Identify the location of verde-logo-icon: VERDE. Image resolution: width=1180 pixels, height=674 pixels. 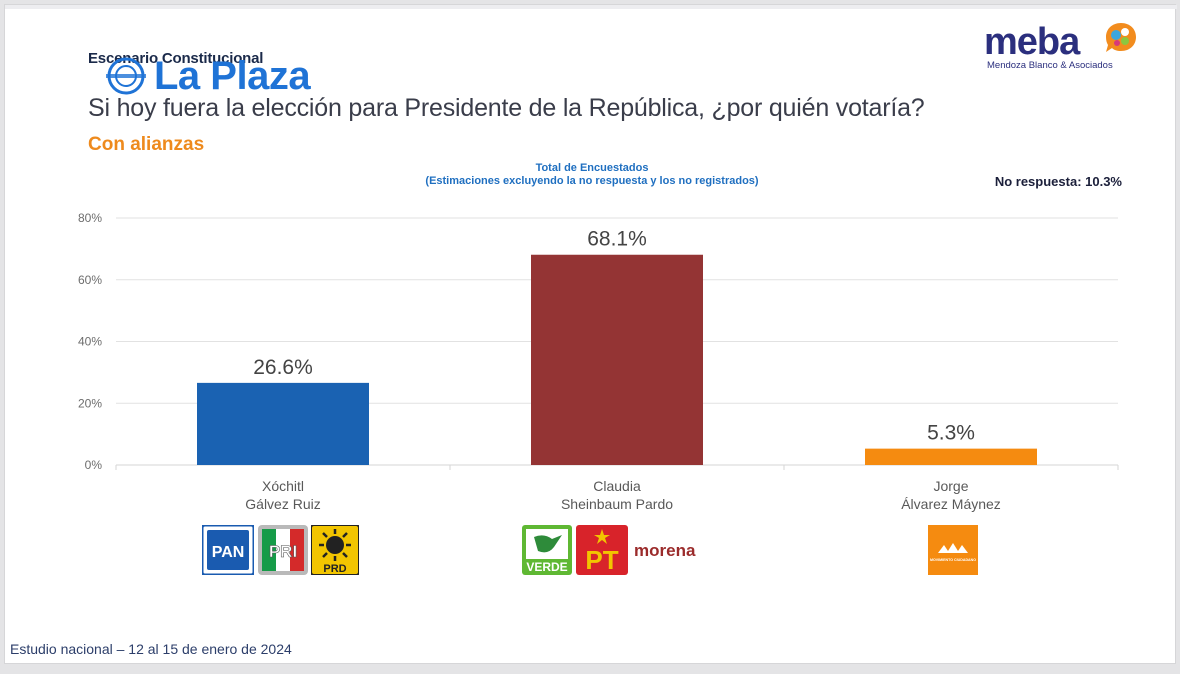
(547, 550).